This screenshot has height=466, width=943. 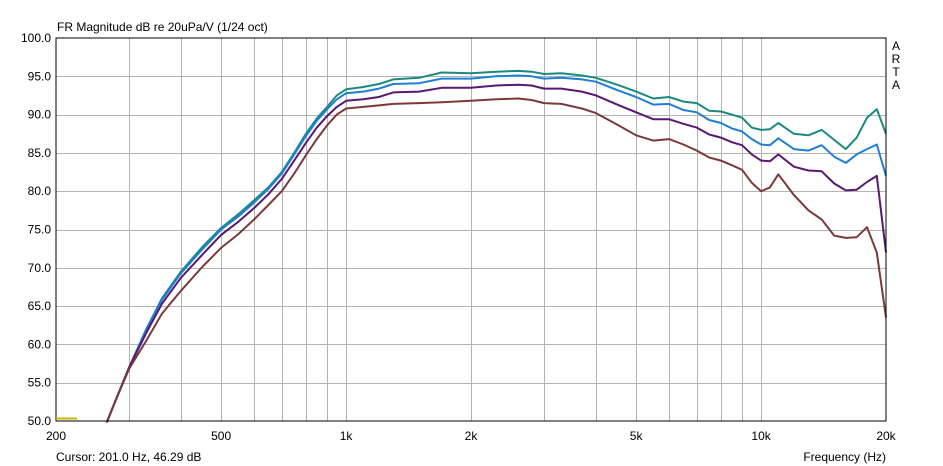 I want to click on y-tick-label-0: 100.0, so click(x=36, y=38).